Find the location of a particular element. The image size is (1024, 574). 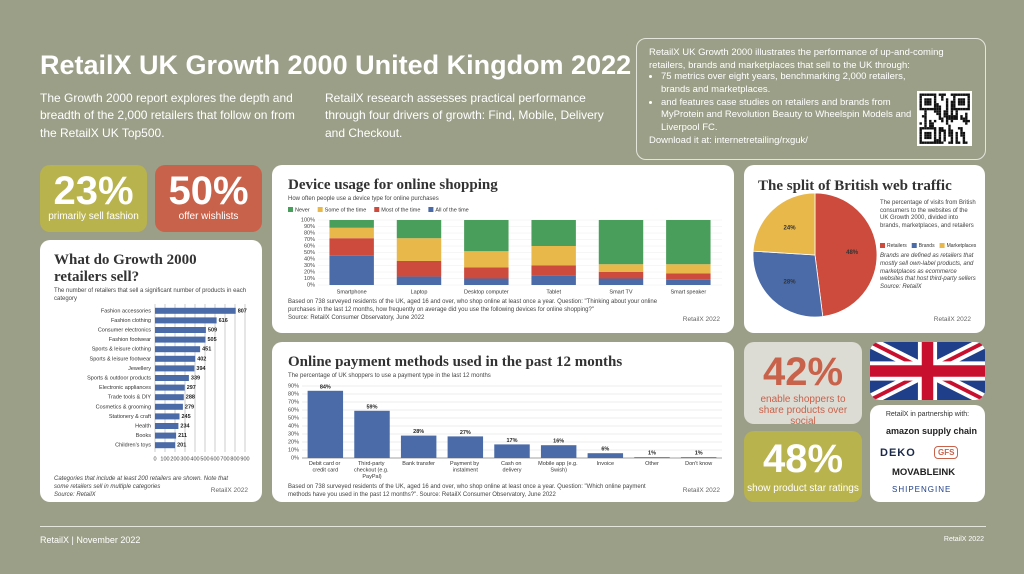

x-tick-label: Invoice is located at coordinates (605, 464).